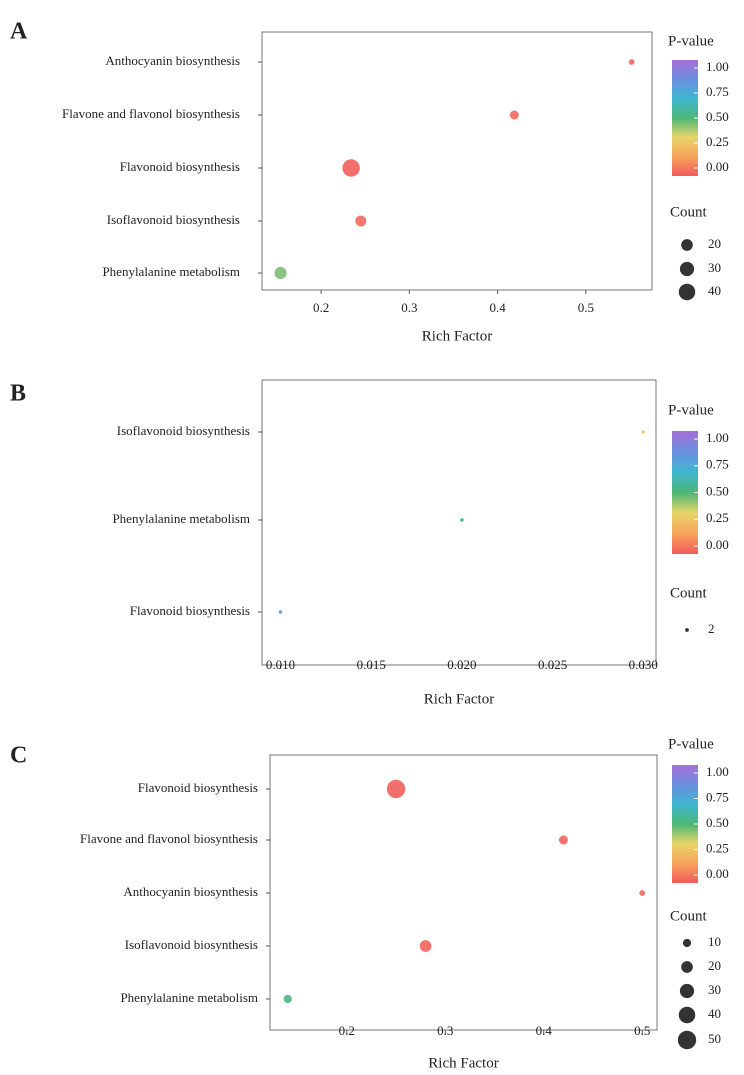  Describe the element at coordinates (711, 628) in the screenshot. I see `size-label: 2` at that location.